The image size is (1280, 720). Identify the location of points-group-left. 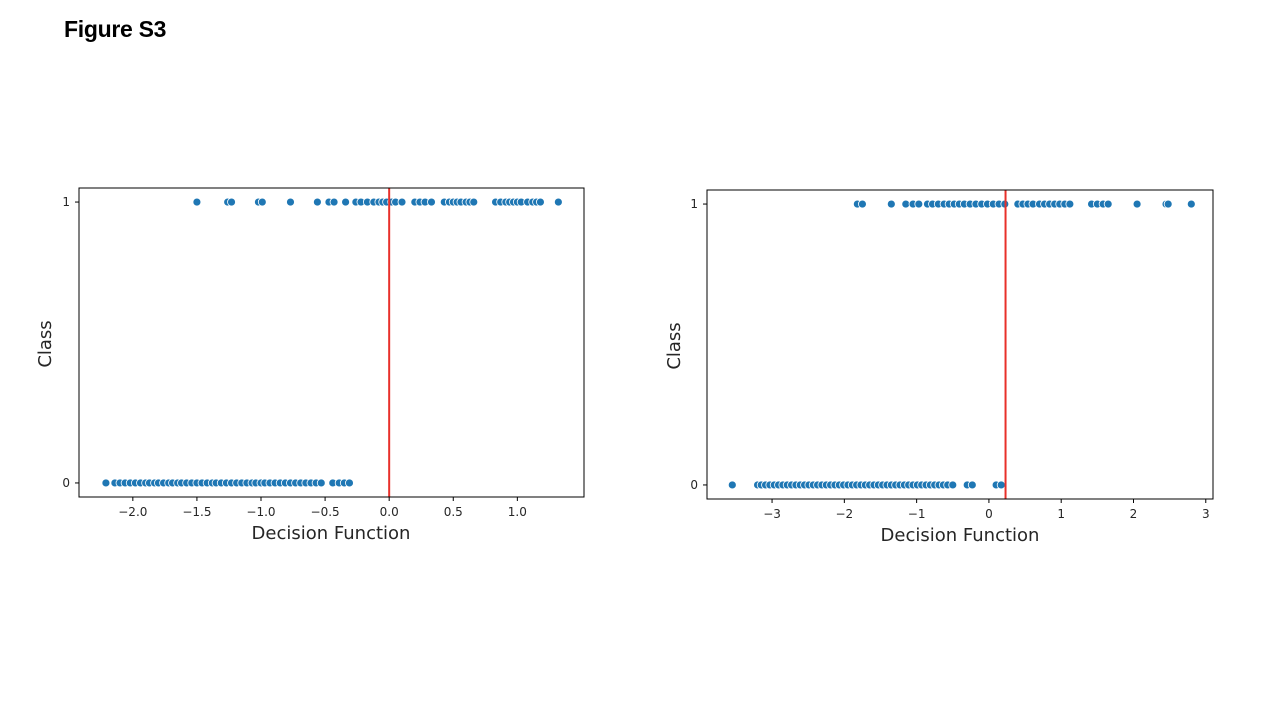
(332, 342).